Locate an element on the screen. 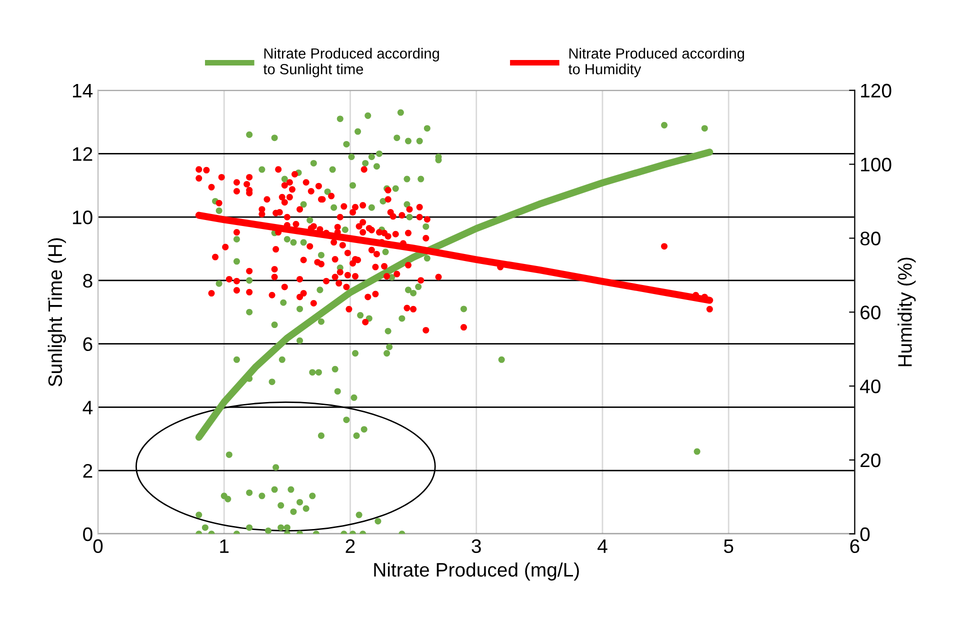  x-tick-label: 6 is located at coordinates (855, 546).